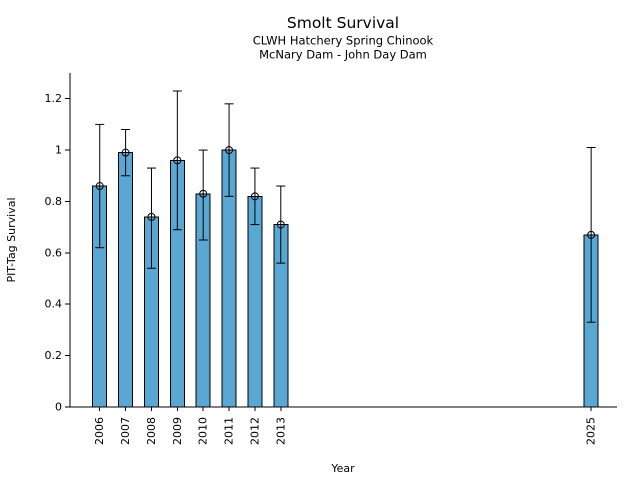 The height and width of the screenshot is (480, 640). I want to click on marker-2013, so click(280, 224).